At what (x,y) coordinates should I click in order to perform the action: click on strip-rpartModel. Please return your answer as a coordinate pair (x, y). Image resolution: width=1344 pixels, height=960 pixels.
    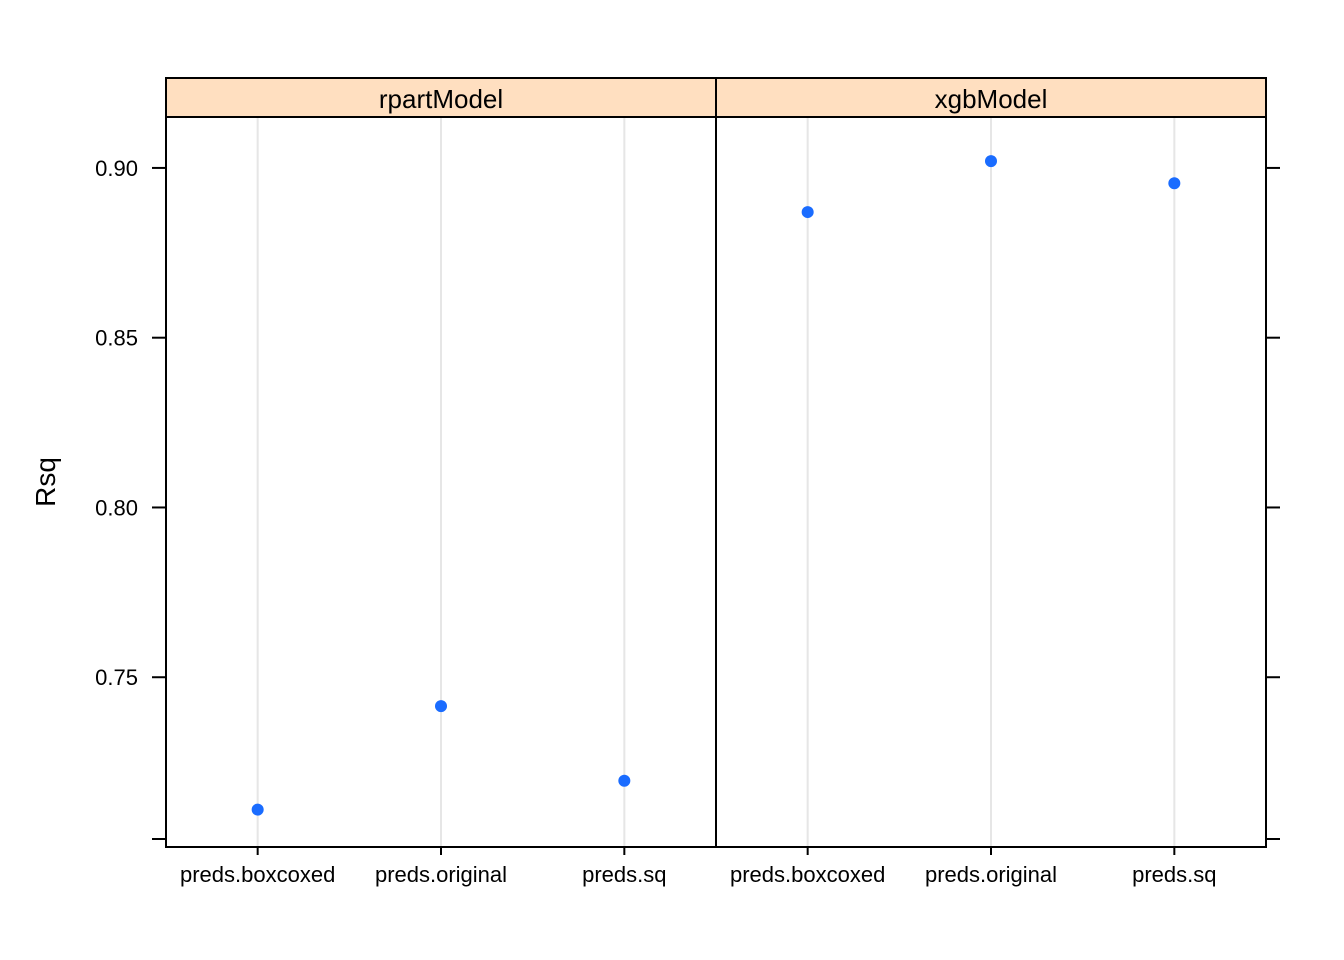
    Looking at the image, I should click on (441, 97).